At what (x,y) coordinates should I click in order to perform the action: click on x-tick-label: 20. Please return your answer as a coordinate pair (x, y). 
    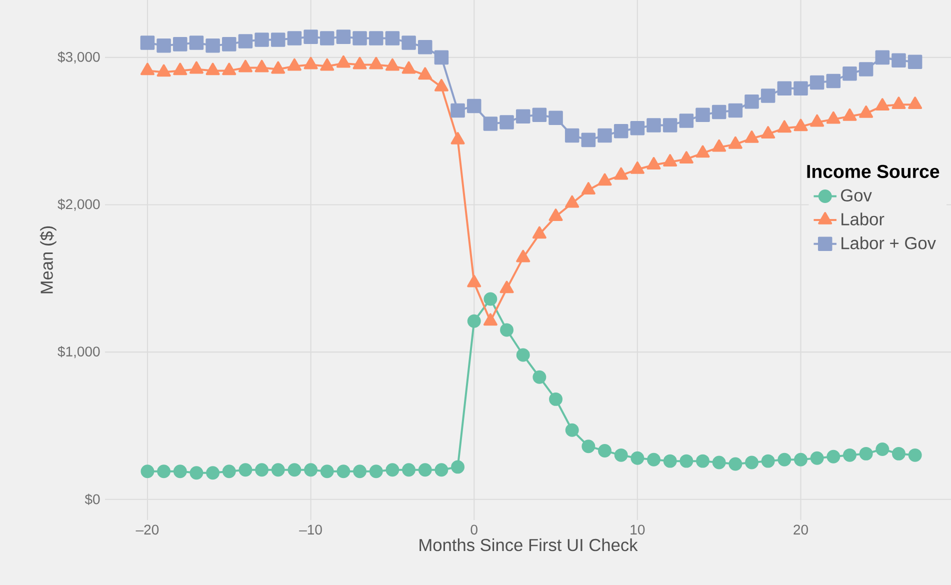
    Looking at the image, I should click on (801, 529).